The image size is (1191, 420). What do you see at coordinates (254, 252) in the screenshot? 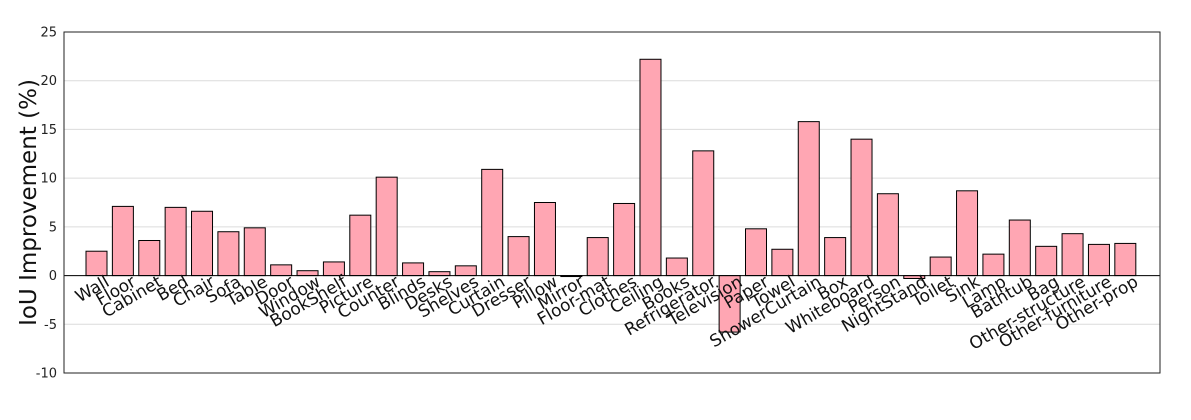
I see `bar-table` at bounding box center [254, 252].